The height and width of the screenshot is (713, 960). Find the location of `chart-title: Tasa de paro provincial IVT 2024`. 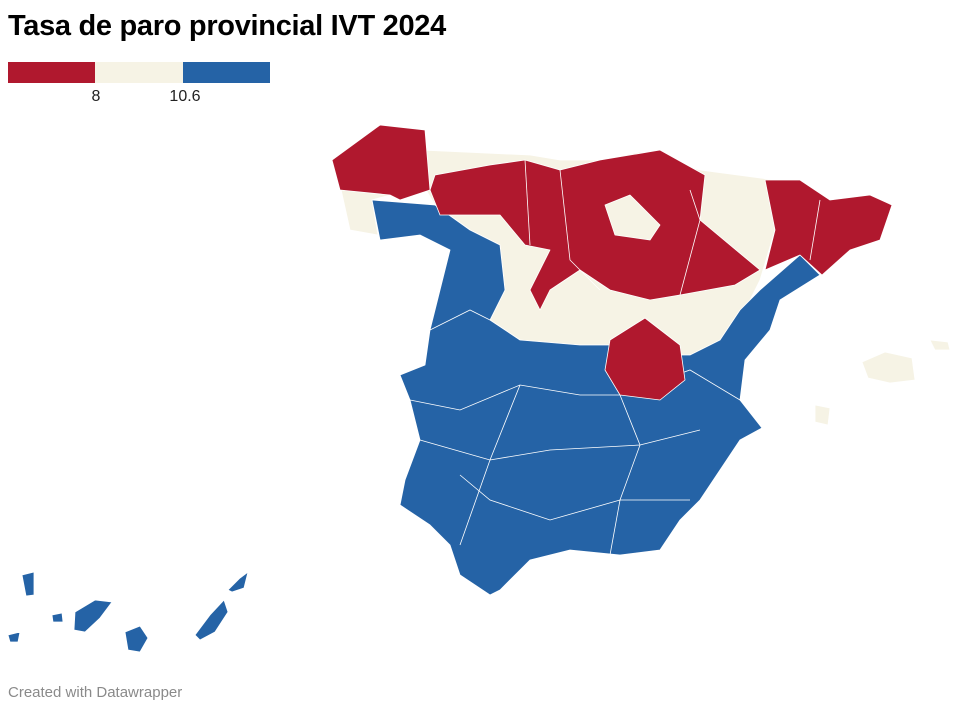

chart-title: Tasa de paro provincial IVT 2024 is located at coordinates (227, 26).